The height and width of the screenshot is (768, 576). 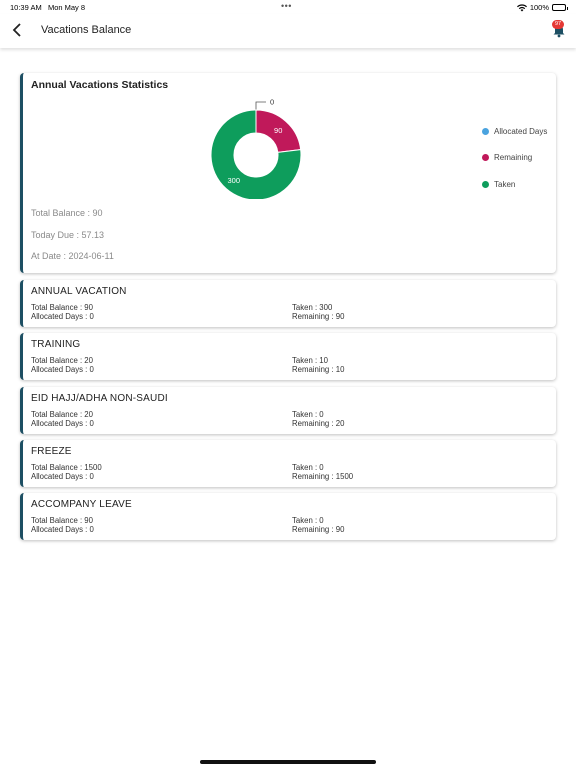 I want to click on battery-icon, so click(x=560, y=7).